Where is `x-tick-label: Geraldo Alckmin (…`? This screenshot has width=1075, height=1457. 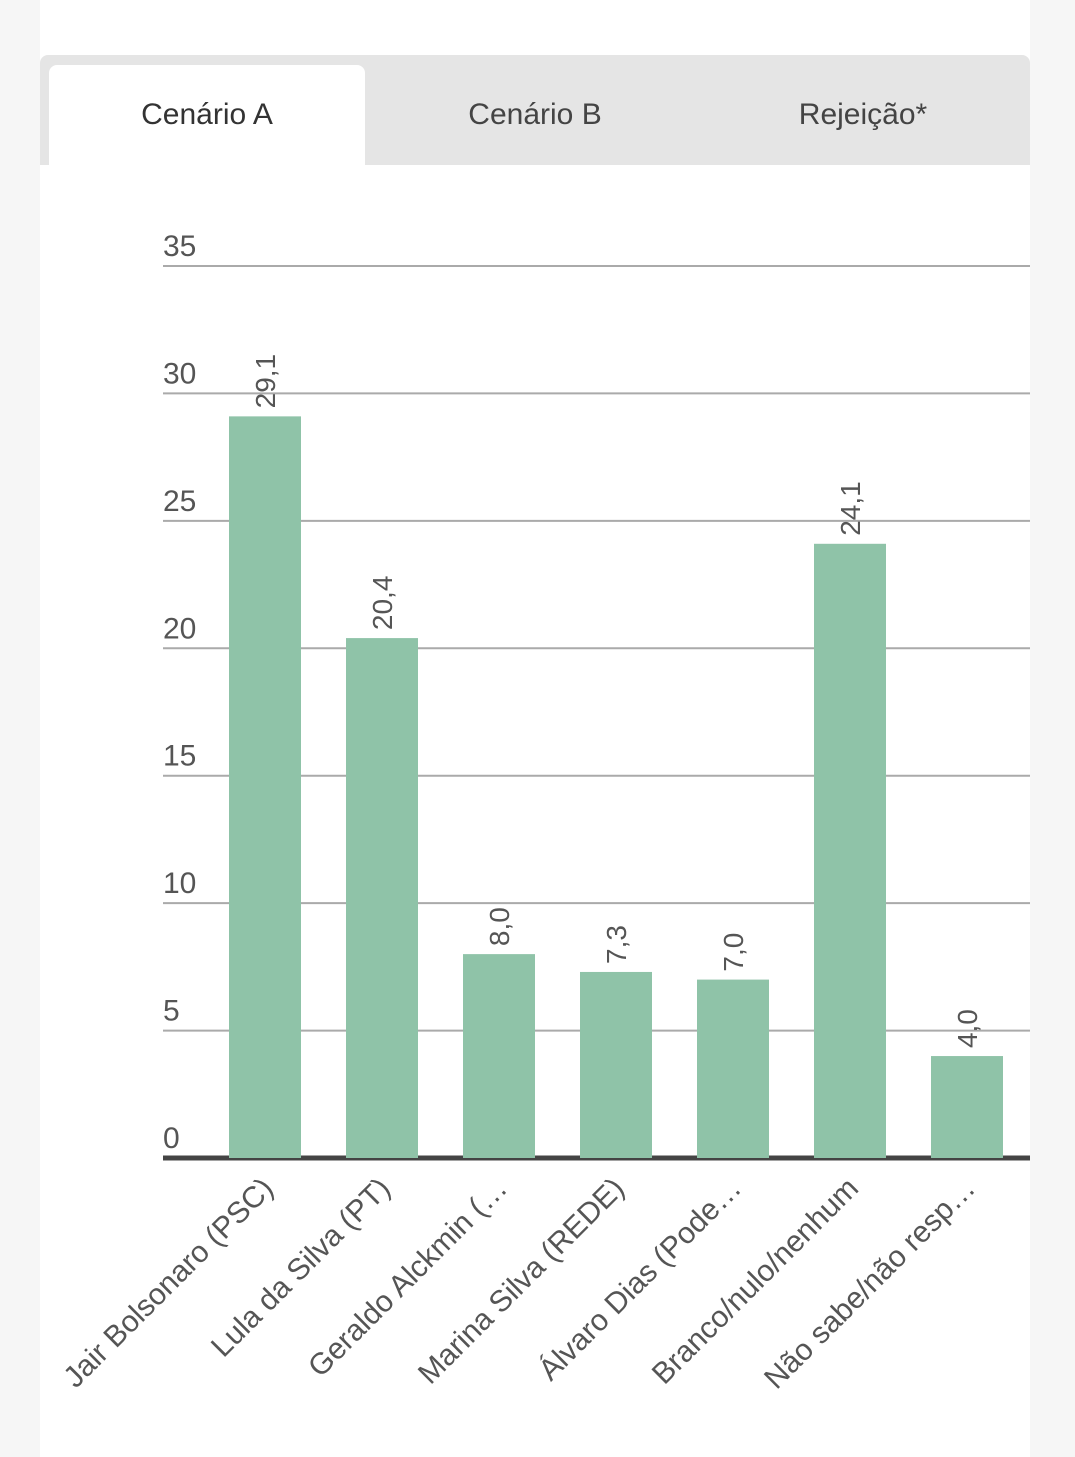 x-tick-label: Geraldo Alckmin (… is located at coordinates (408, 1278).